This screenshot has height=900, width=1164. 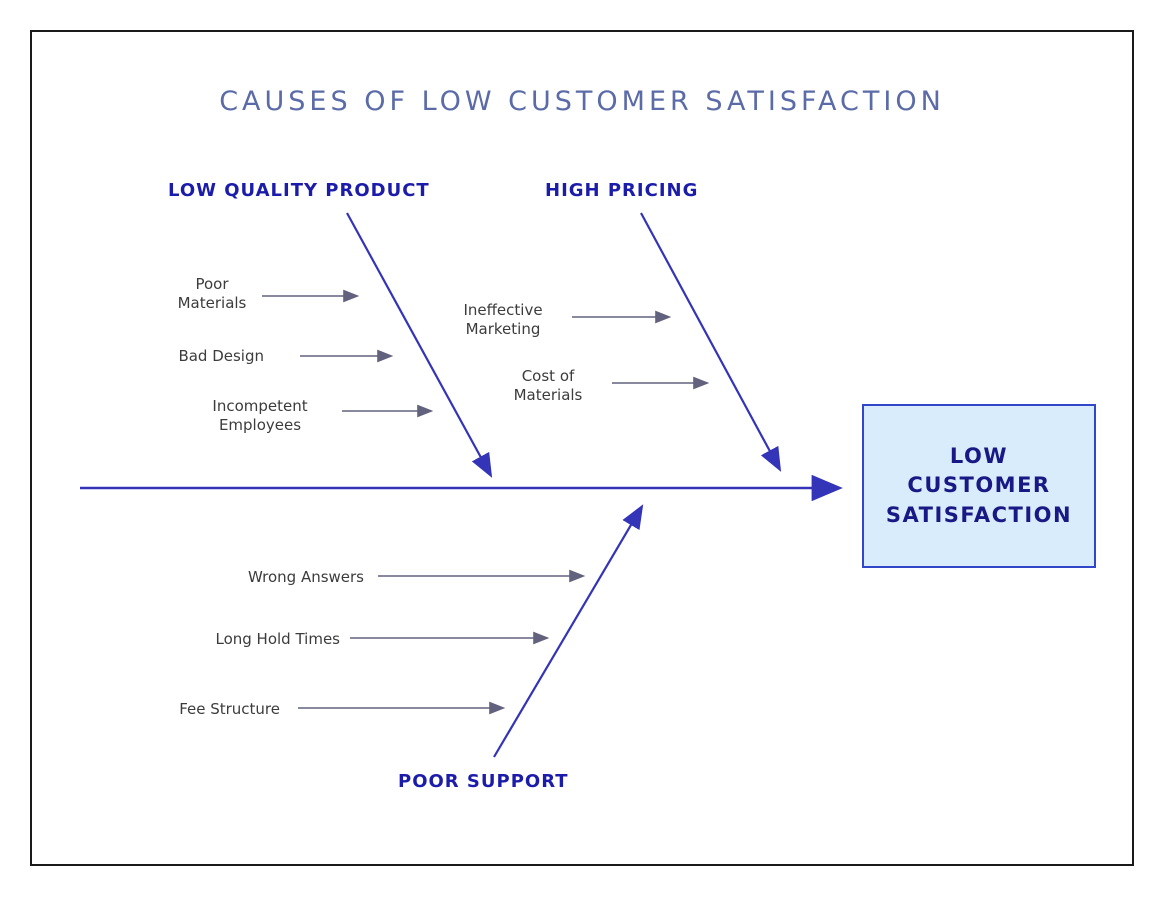 I want to click on cause-label-cost-of-materials: Cost of Materials, so click(x=548, y=385).